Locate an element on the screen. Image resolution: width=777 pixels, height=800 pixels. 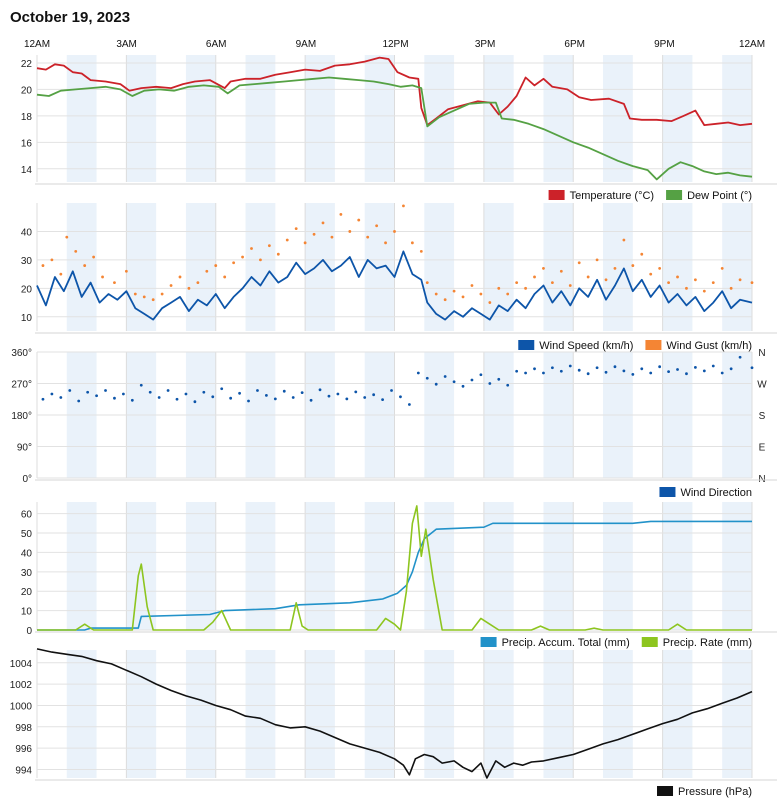
legend-label: Pressure (hPa) is located at coordinates (715, 792).